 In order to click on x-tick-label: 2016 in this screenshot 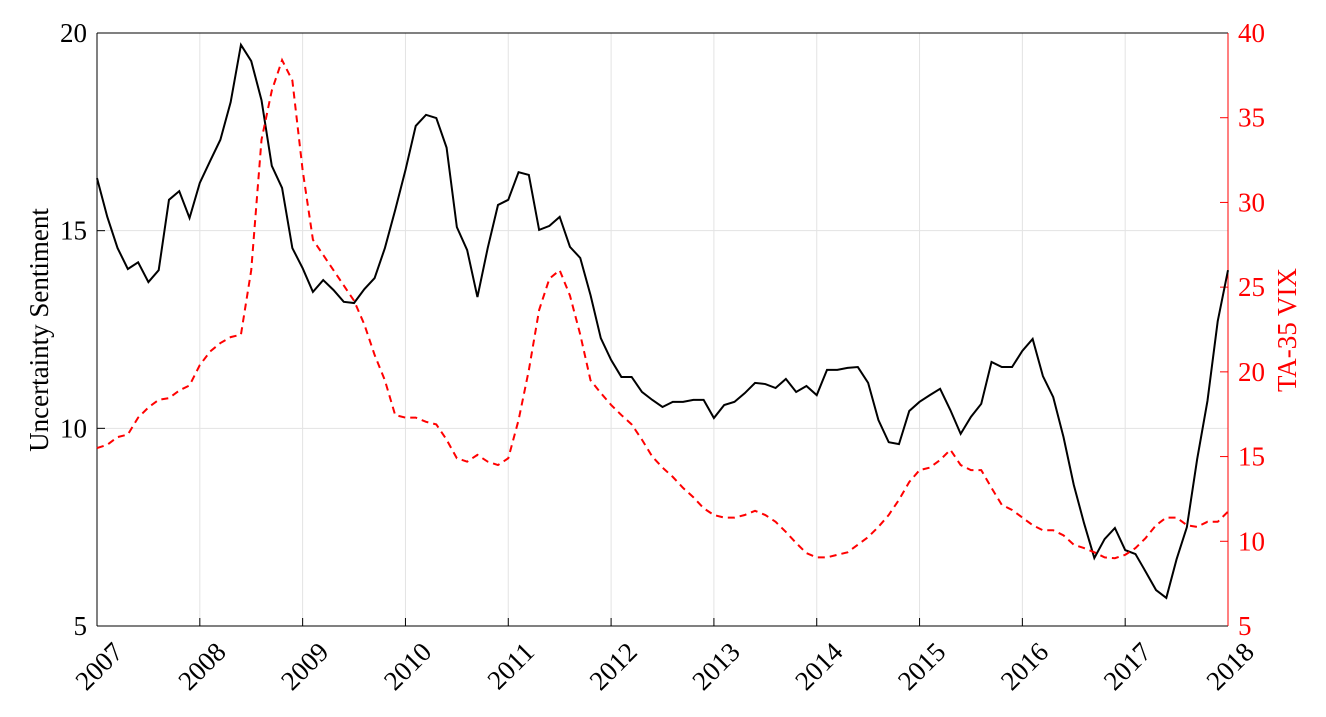, I will do `click(1024, 666)`.